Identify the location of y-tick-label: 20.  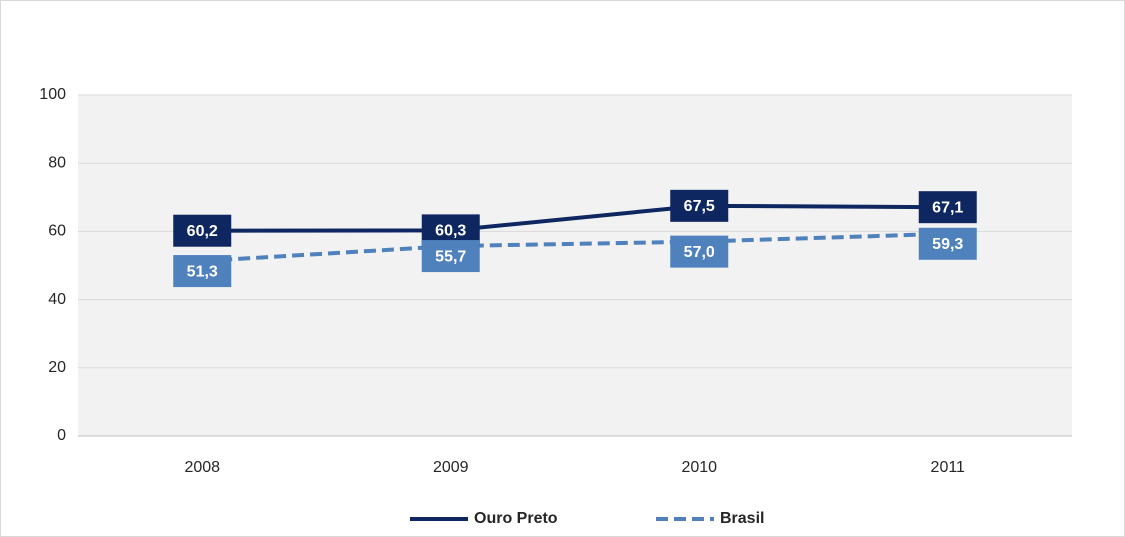
(57, 367).